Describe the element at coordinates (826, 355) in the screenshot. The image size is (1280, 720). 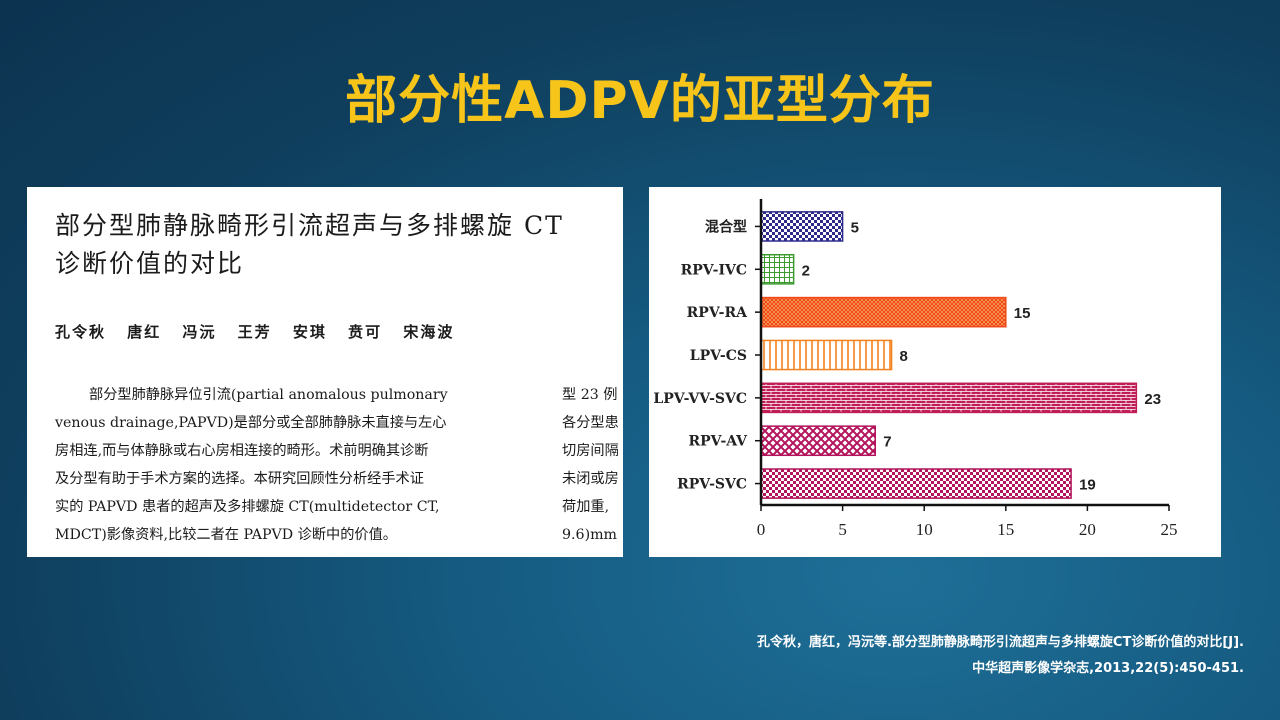
I see `bar-LPV-CS` at that location.